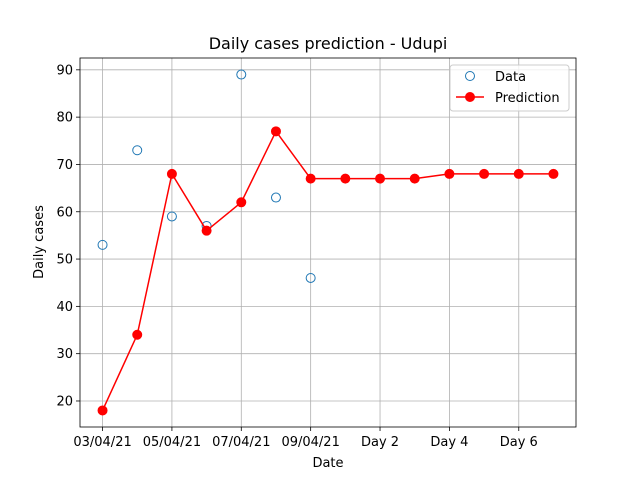  What do you see at coordinates (68, 236) in the screenshot?
I see `y-axis: 20 30 40 50 60 70 80 90` at bounding box center [68, 236].